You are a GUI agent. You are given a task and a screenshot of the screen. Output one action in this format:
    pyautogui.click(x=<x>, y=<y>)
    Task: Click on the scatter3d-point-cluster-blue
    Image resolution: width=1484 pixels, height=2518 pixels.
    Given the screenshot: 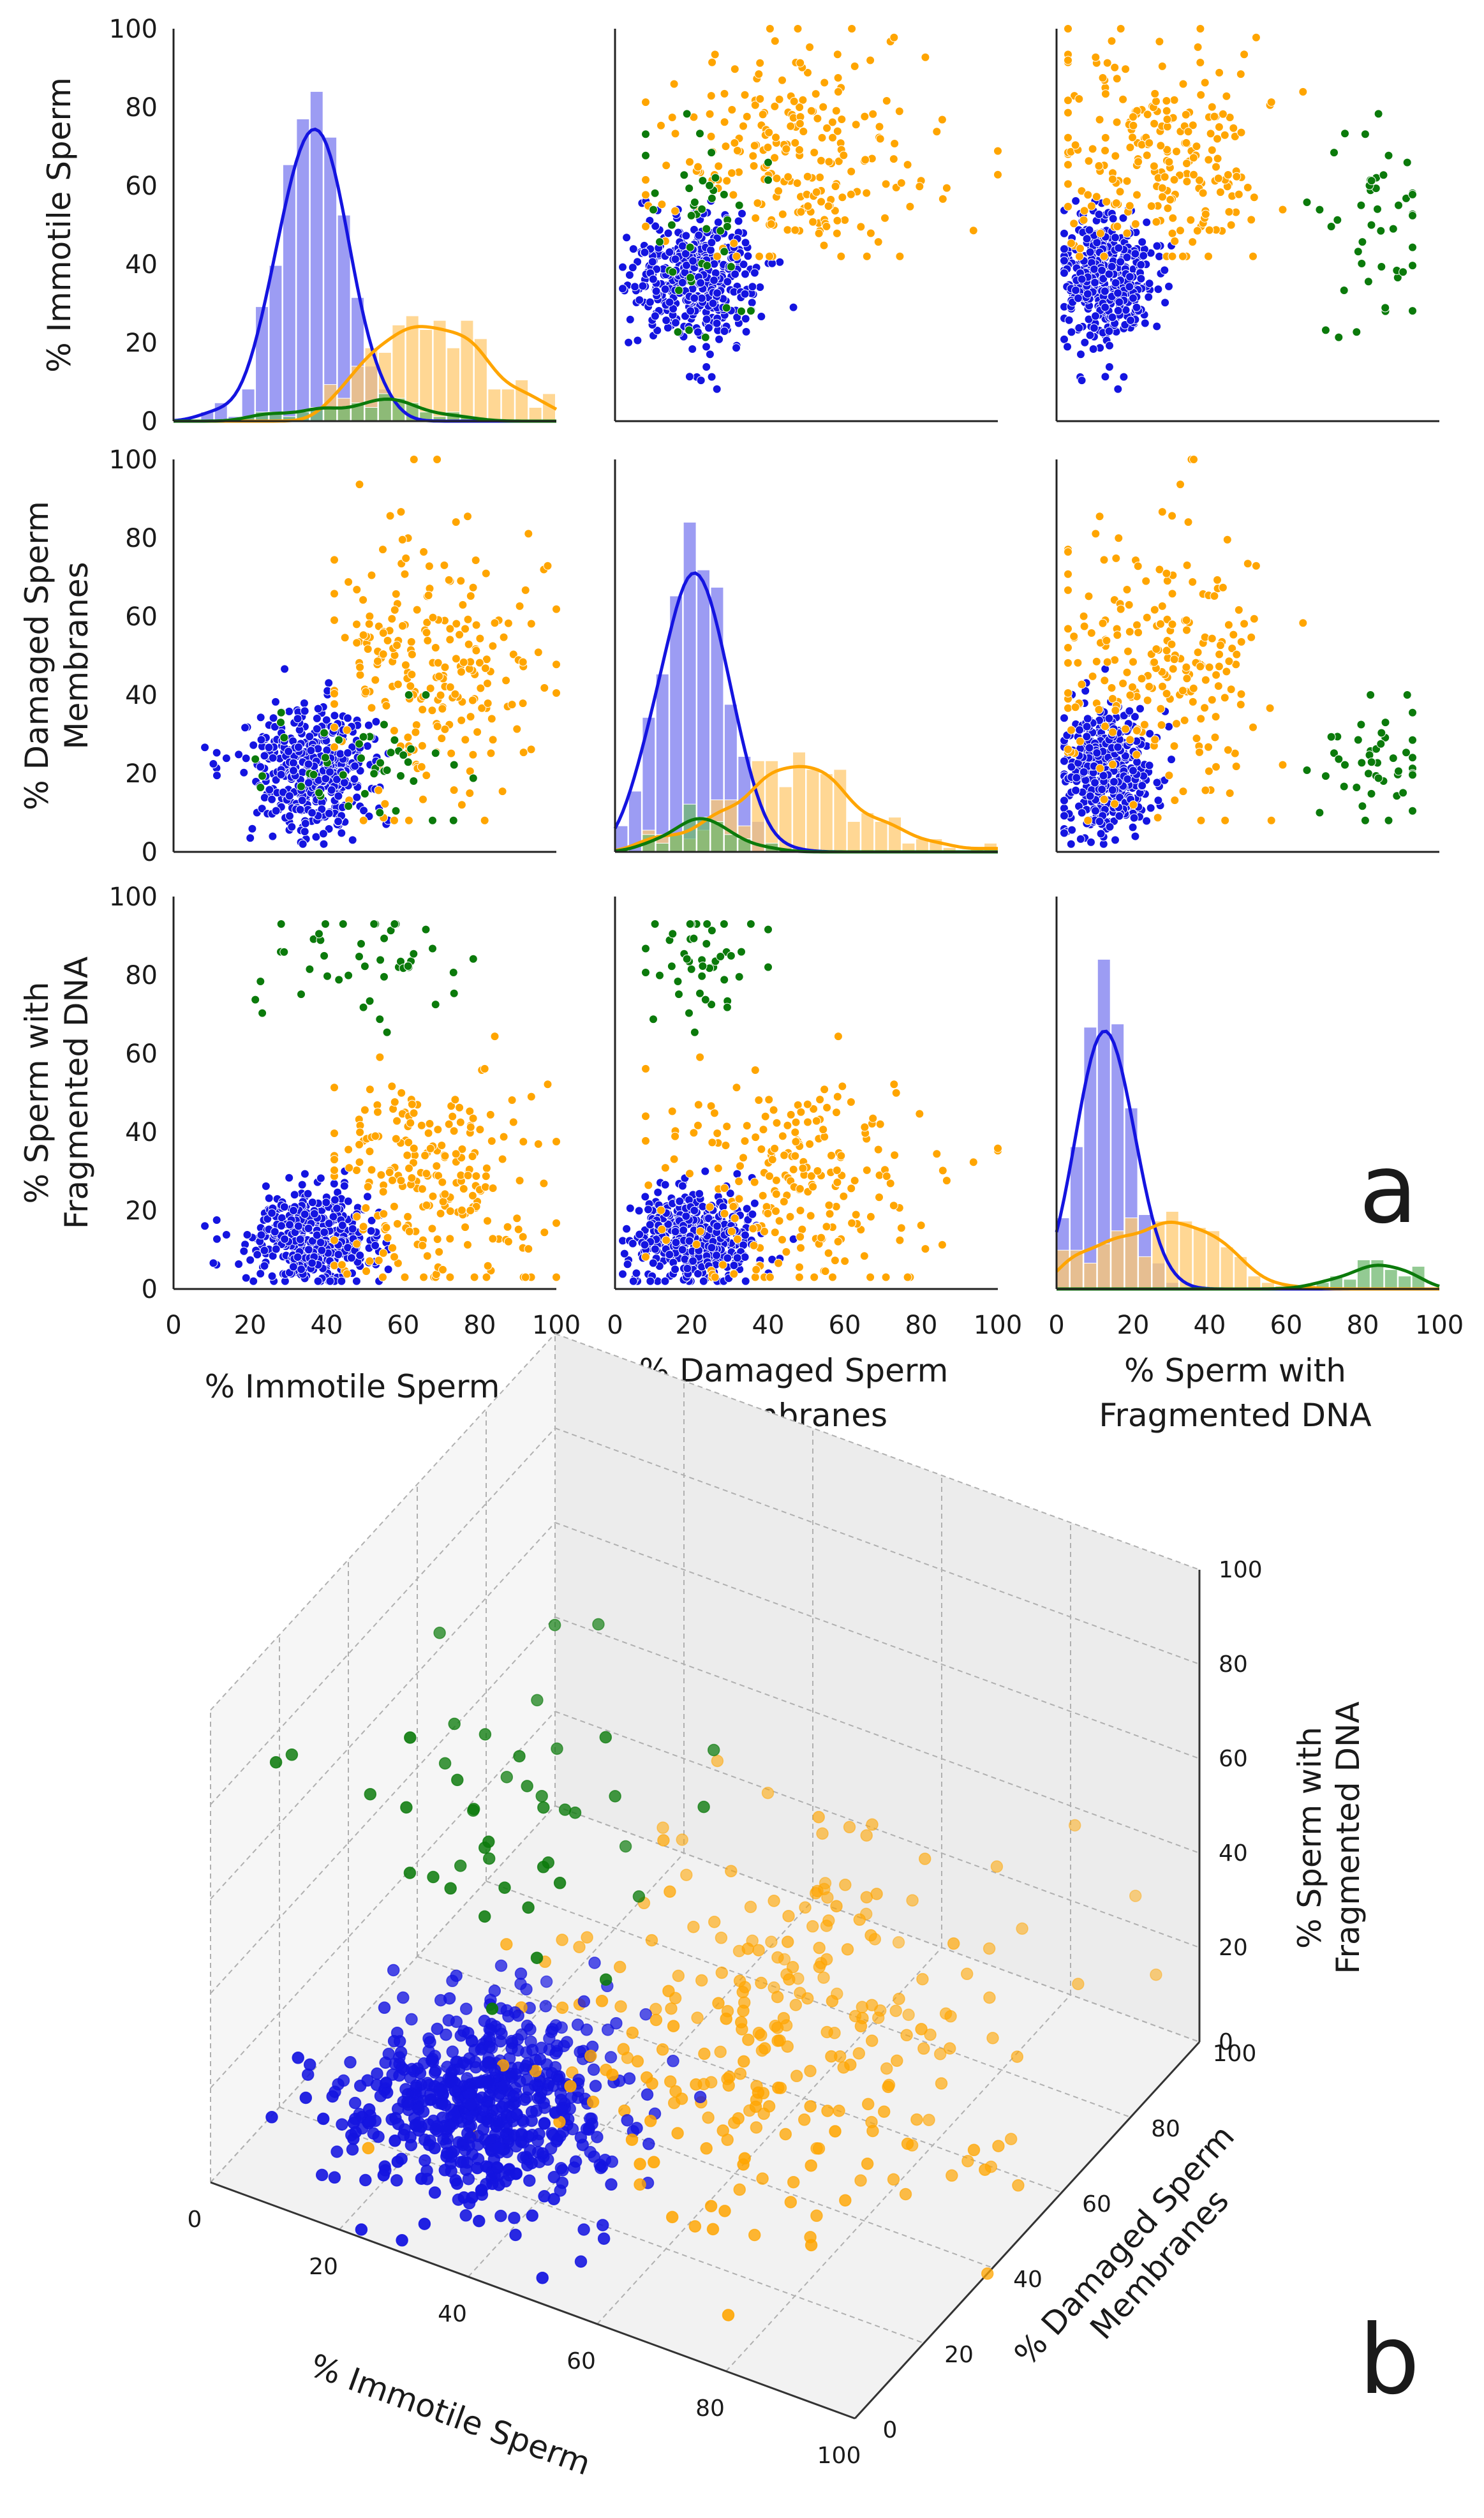 What is the action you would take?
    pyautogui.click(x=605, y=2160)
    